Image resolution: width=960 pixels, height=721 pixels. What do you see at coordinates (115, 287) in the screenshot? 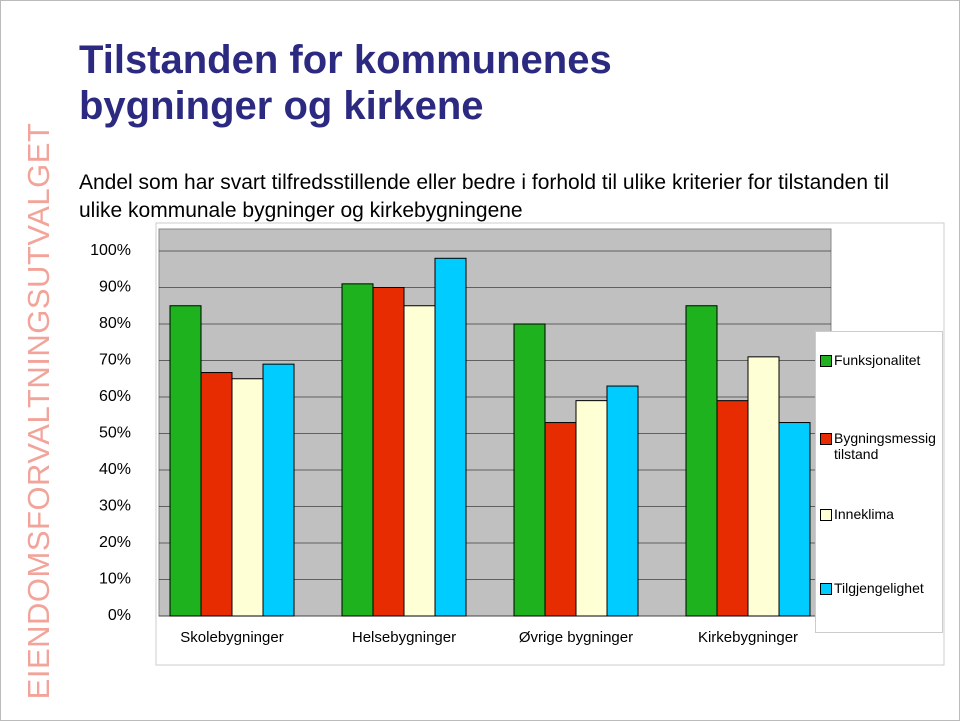
I see `y-tick-label: 90%` at bounding box center [115, 287].